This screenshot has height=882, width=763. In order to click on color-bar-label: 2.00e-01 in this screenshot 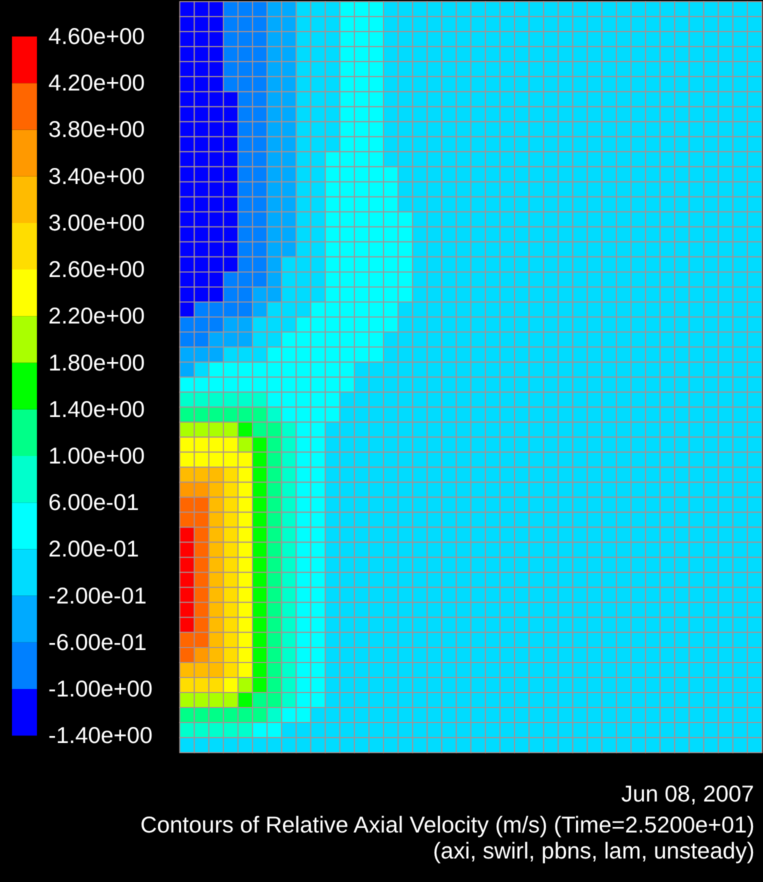, I will do `click(94, 549)`.